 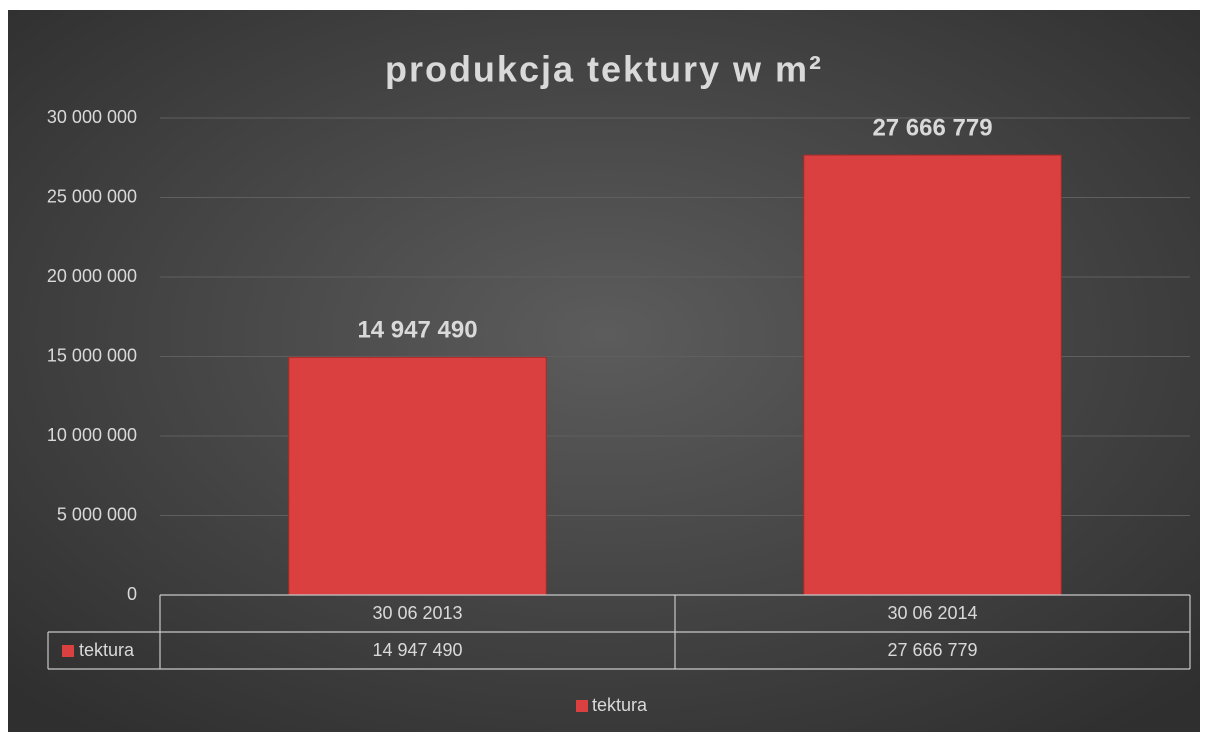 I want to click on y-tick-label: 30 000 000, so click(x=92, y=117).